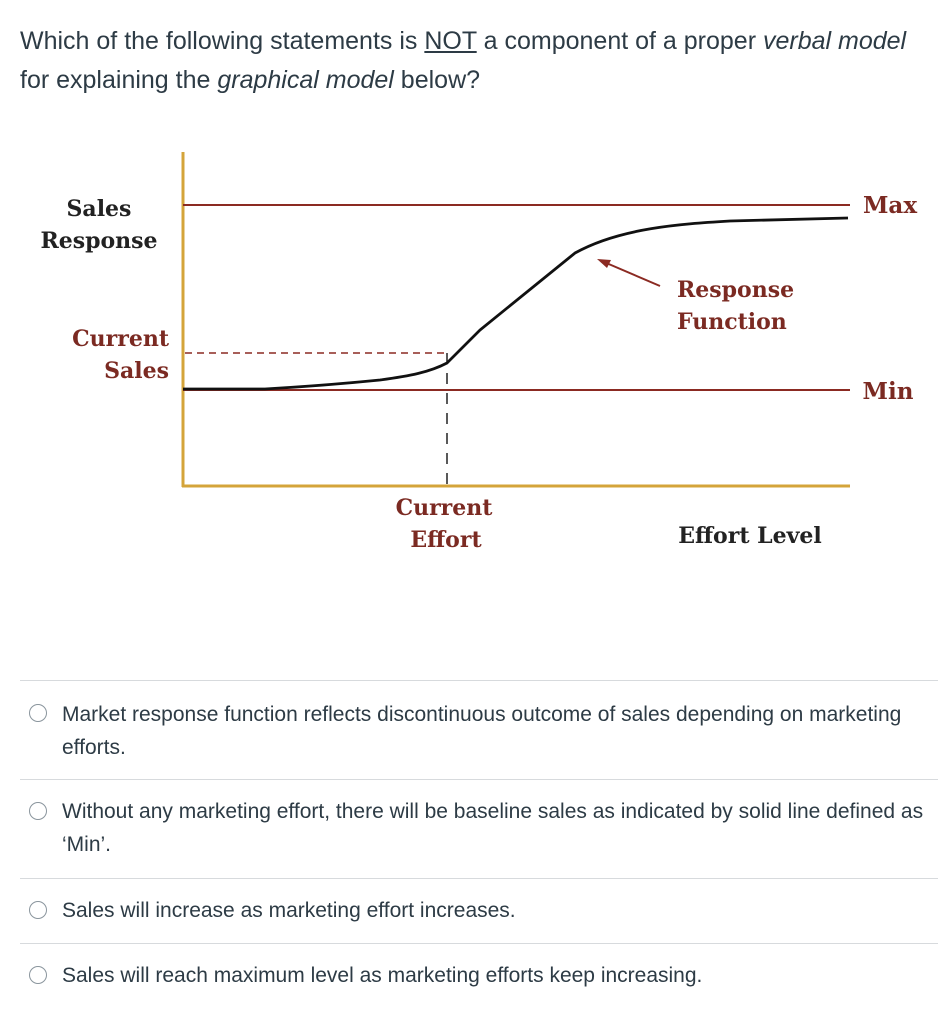 Image resolution: width=941 pixels, height=1024 pixels. Describe the element at coordinates (834, 41) in the screenshot. I see `question-verbal-model: verbal model` at that location.